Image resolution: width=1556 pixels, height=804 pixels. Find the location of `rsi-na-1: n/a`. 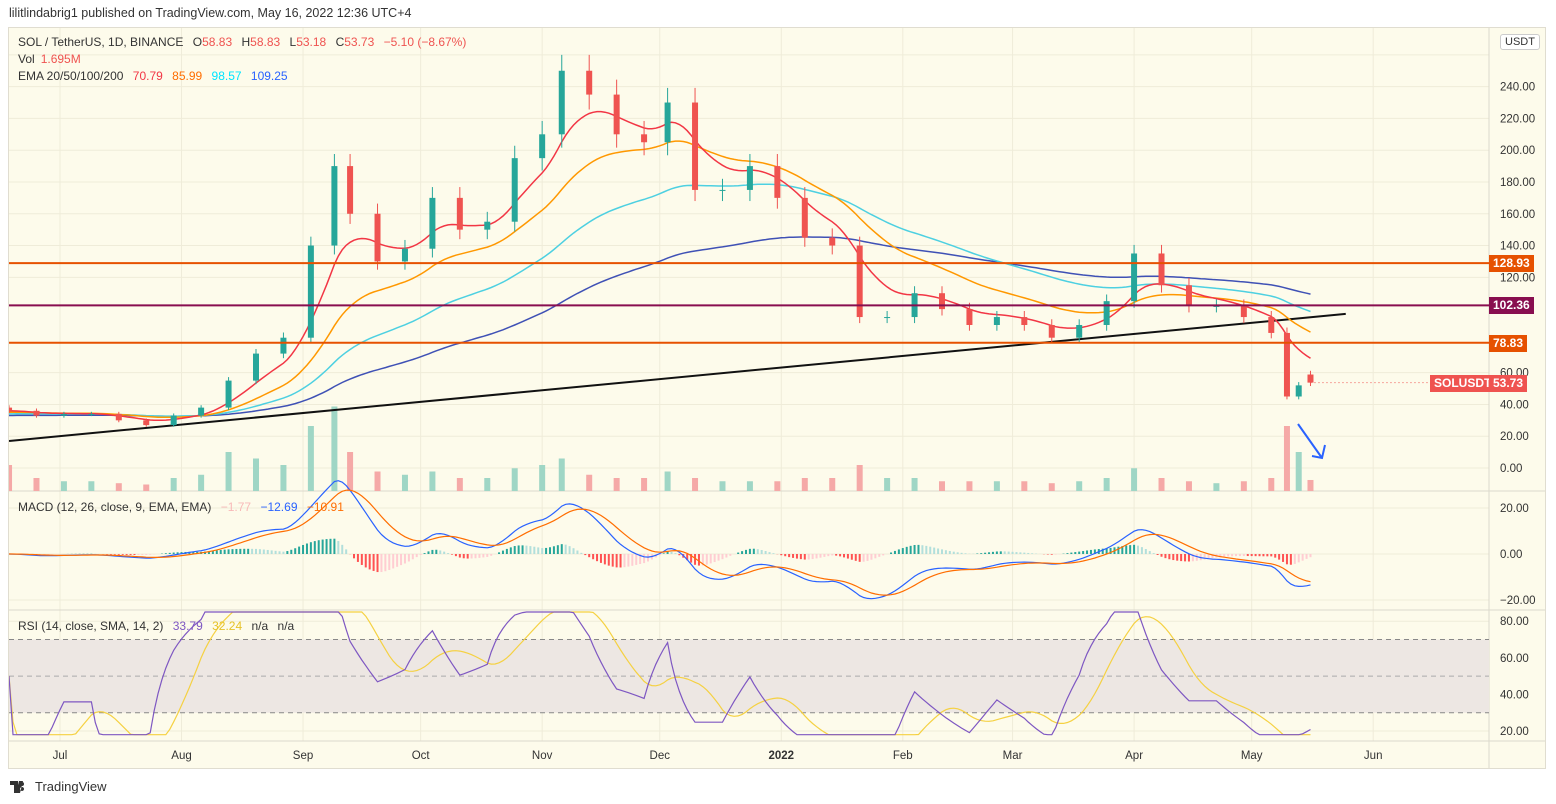

rsi-na-1: n/a is located at coordinates (260, 626).